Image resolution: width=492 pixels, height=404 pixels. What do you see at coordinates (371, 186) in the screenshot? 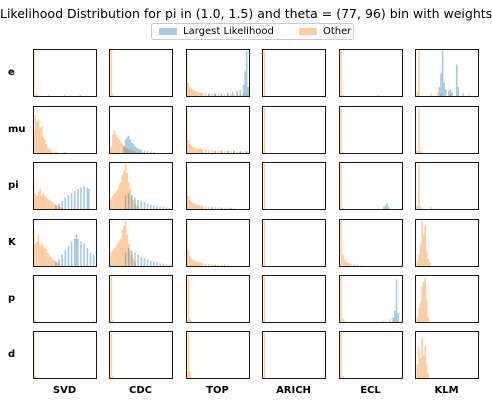
I see `panel-pi-ECL` at bounding box center [371, 186].